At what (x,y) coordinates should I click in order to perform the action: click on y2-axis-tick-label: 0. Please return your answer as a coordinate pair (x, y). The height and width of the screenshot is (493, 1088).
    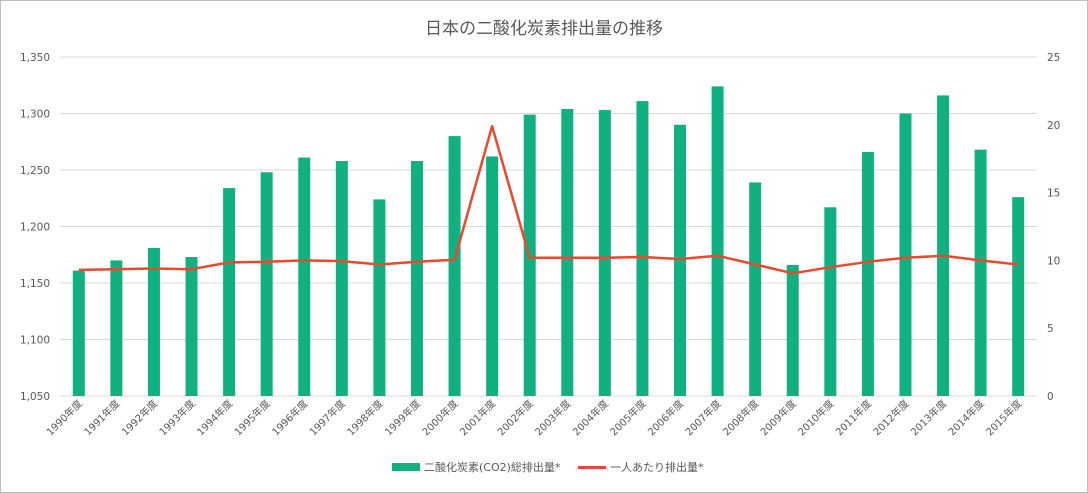
    Looking at the image, I should click on (1050, 397).